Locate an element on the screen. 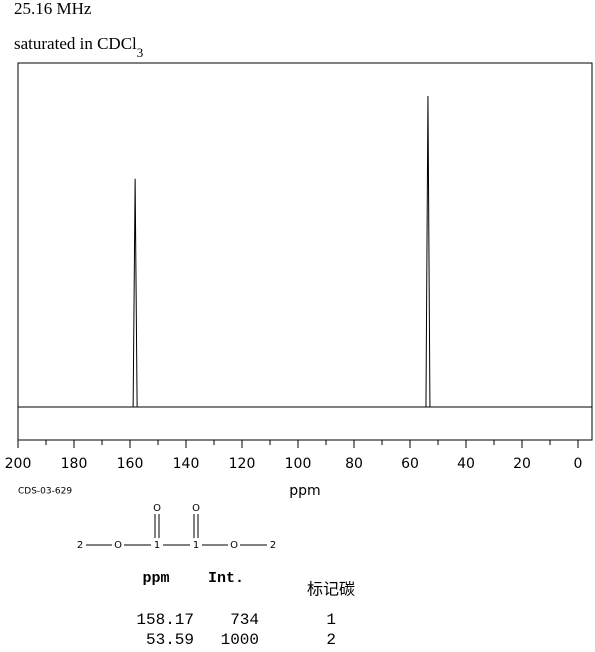  frequency: 25.16 MHz is located at coordinates (53, 9).